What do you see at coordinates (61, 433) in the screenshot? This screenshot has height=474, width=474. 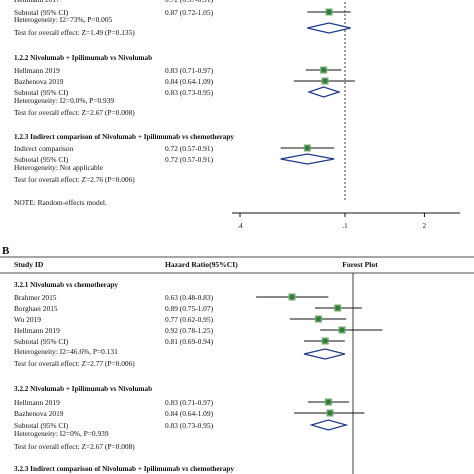 I see `heterogeneity-text: Heterogeneity: I2=0%, P=0.939` at bounding box center [61, 433].